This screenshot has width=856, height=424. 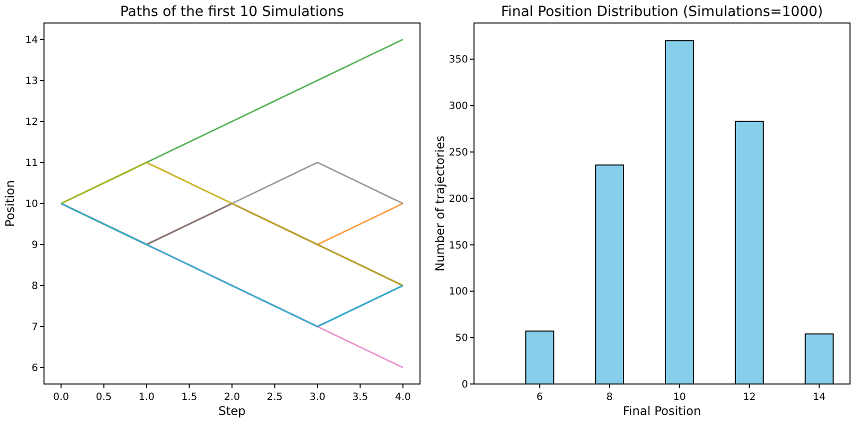 I want to click on y-tick-label: 0, so click(x=465, y=385).